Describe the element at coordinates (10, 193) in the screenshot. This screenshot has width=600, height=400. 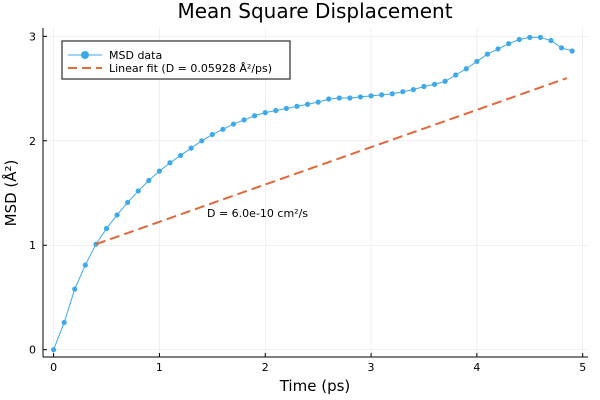
I see `y-axis-label: MSD (Å²)` at that location.